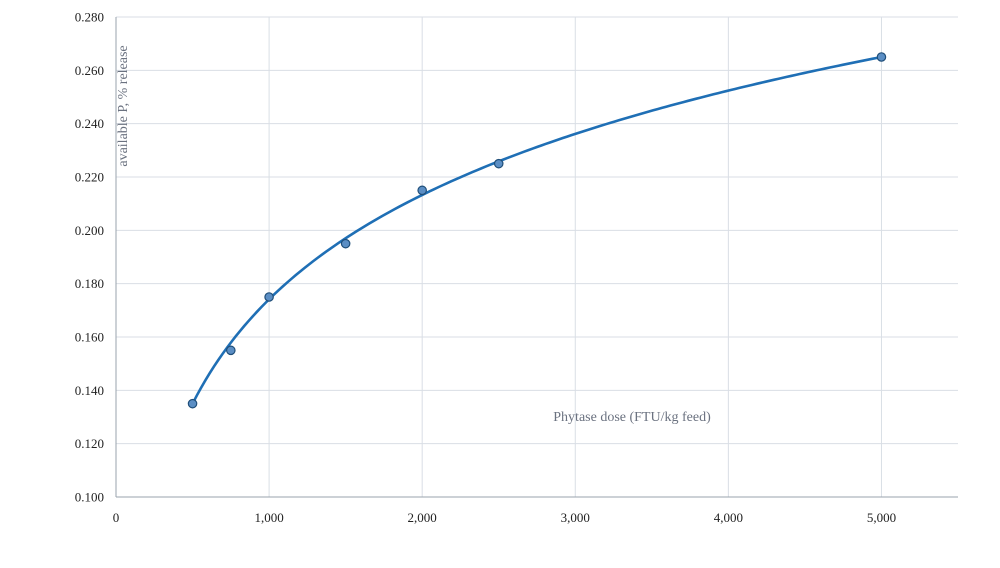 Image resolution: width=1000 pixels, height=568 pixels. What do you see at coordinates (575, 517) in the screenshot?
I see `x-tick-label: 3,000` at bounding box center [575, 517].